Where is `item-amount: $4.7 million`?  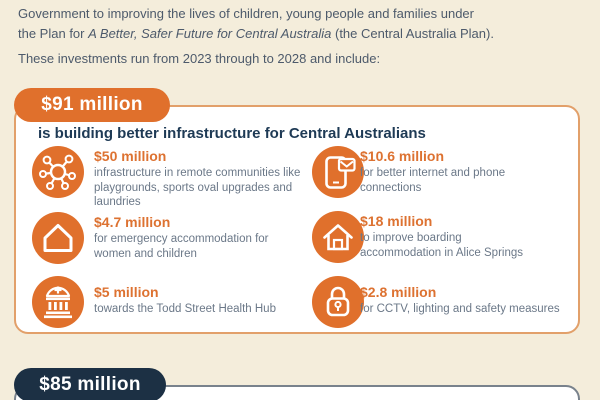 item-amount: $4.7 million is located at coordinates (132, 222).